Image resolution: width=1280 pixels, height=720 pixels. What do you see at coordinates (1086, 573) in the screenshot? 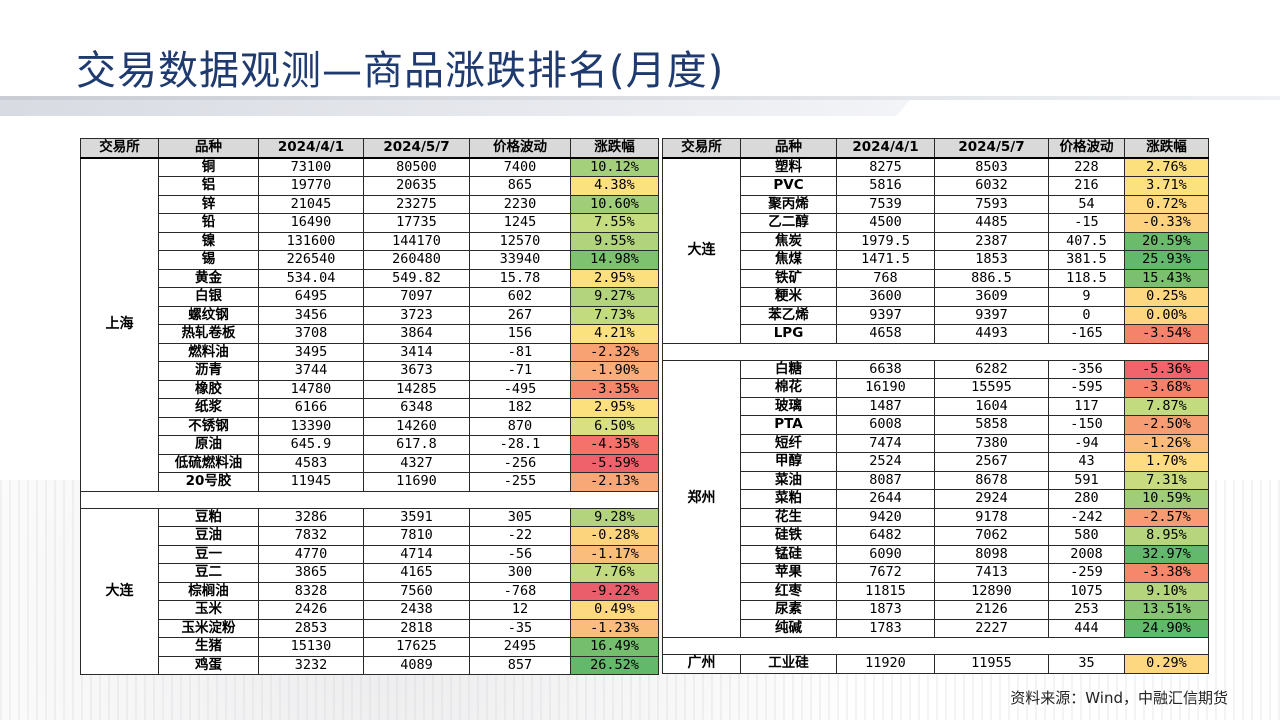
I see `price-change-cell: -259` at bounding box center [1086, 573].